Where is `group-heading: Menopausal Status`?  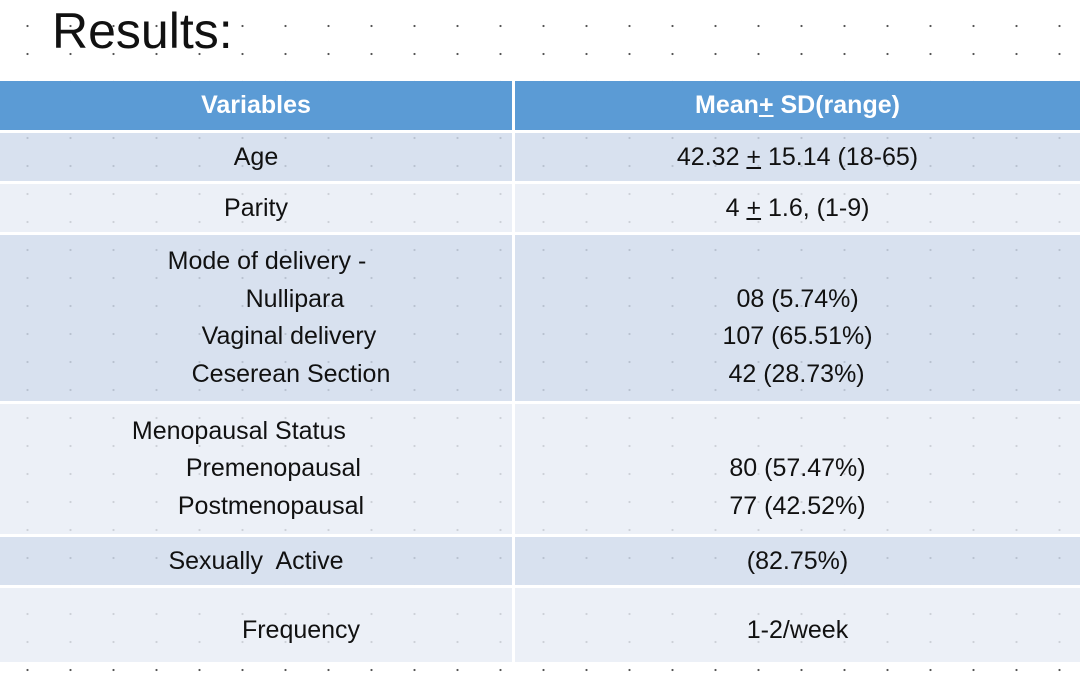
group-heading: Menopausal Status is located at coordinates (238, 430).